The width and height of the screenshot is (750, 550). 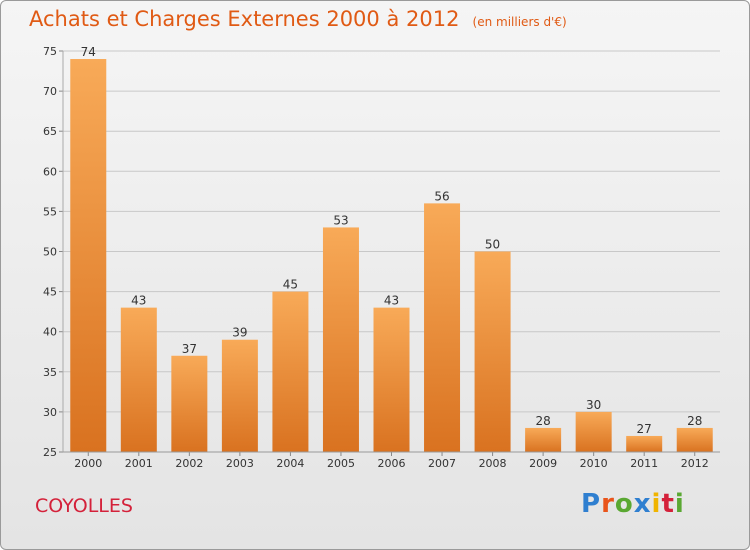 I want to click on y-tick-label: 50, so click(x=50, y=252).